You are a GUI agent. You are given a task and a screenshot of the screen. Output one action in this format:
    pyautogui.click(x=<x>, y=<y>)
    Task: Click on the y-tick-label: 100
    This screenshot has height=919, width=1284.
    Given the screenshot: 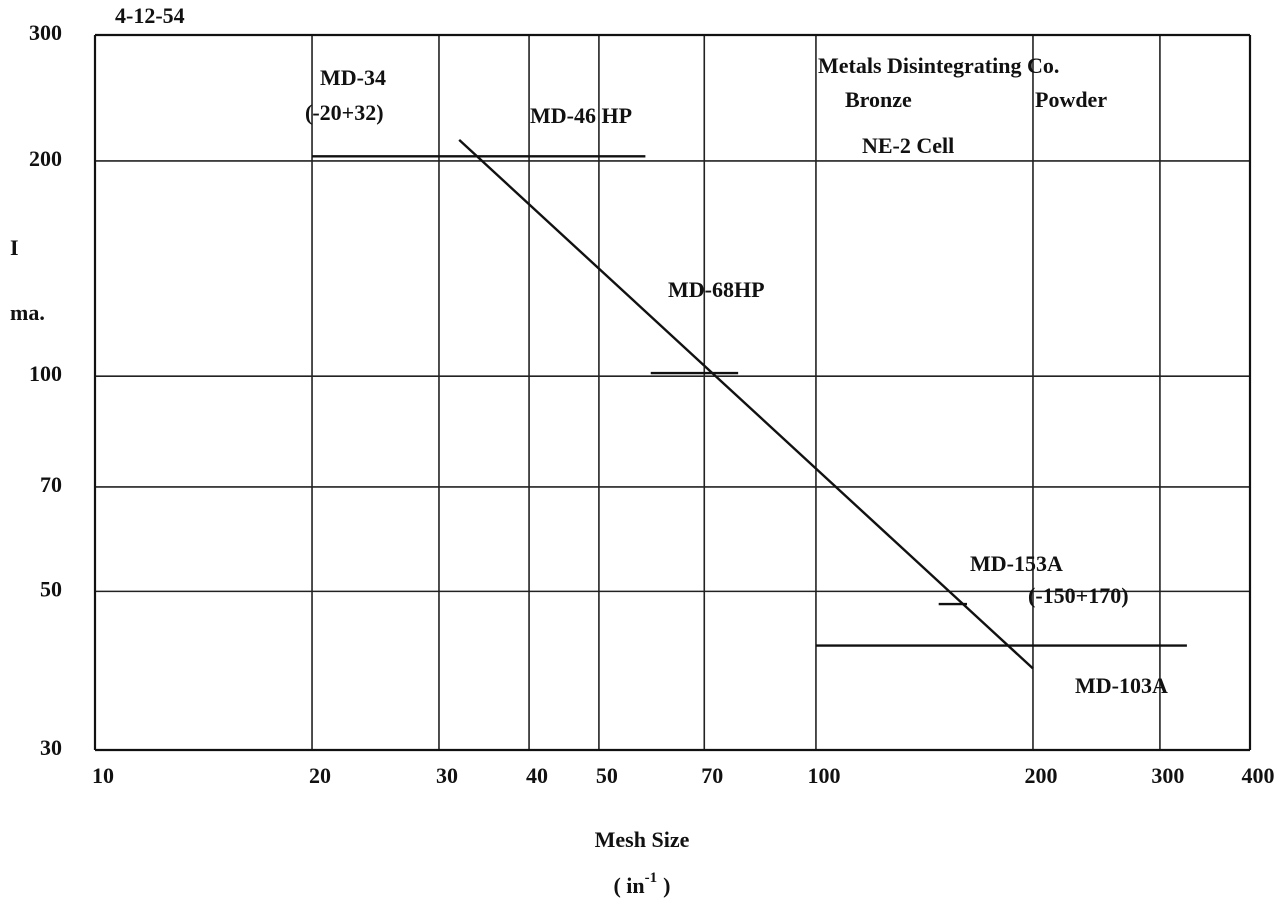 What is the action you would take?
    pyautogui.click(x=45, y=373)
    